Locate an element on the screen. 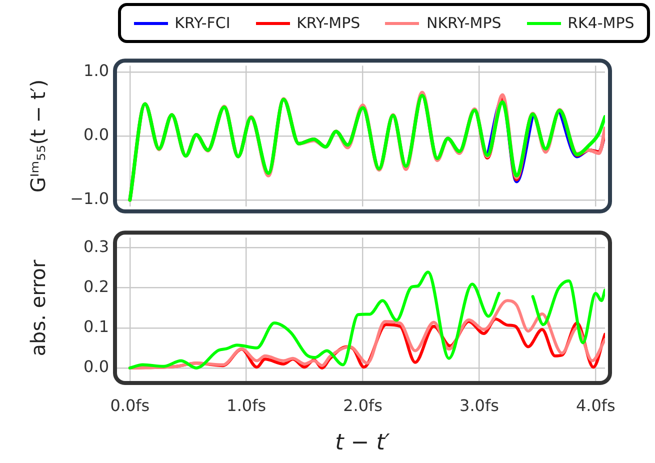 The width and height of the screenshot is (655, 463). x-tick-label: 1.0fs is located at coordinates (246, 405).